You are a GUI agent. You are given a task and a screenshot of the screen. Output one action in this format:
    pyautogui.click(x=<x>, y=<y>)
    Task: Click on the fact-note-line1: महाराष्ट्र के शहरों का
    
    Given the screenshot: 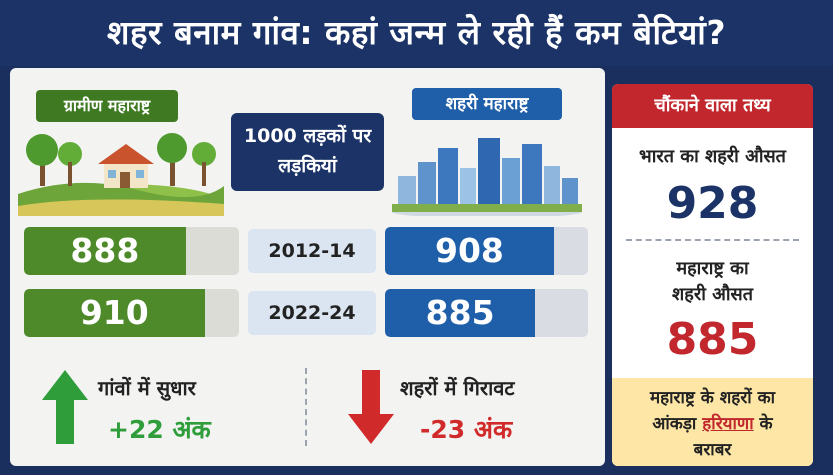 What is the action you would take?
    pyautogui.click(x=712, y=398)
    